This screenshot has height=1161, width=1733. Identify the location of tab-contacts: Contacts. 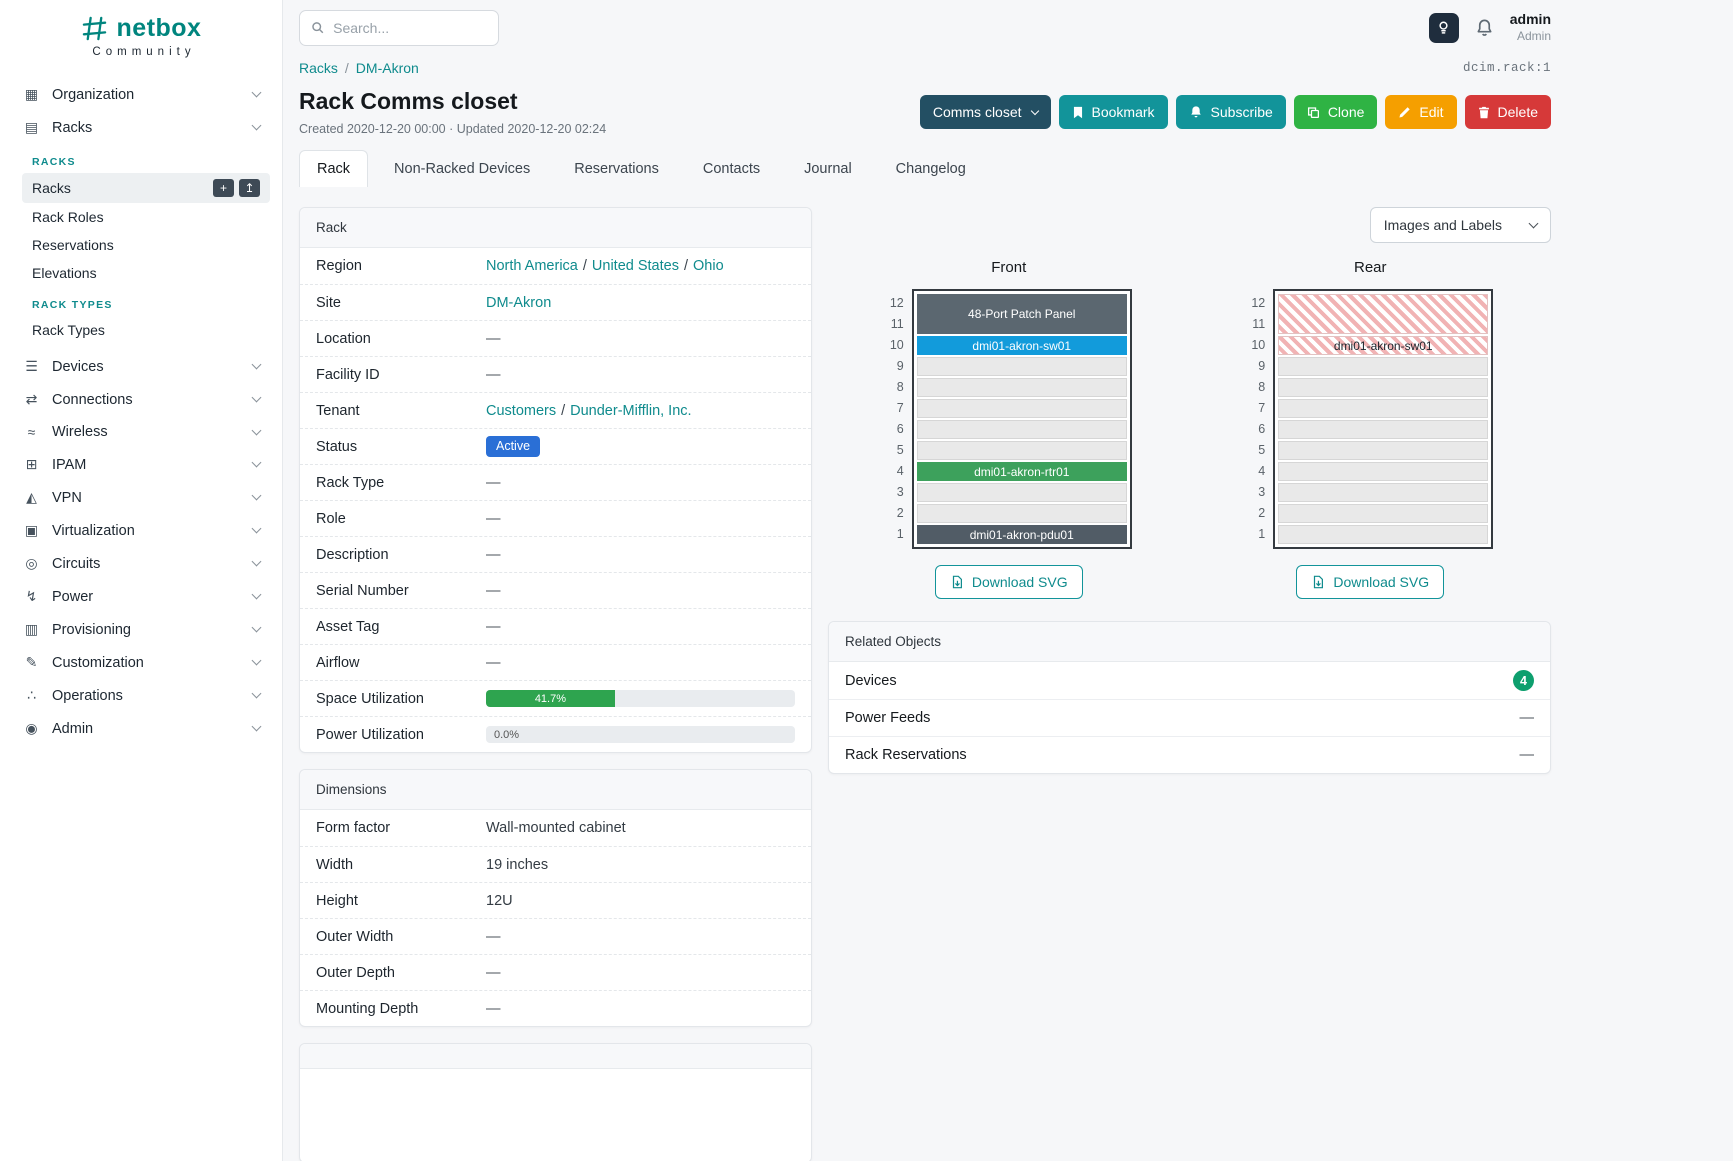
(731, 169).